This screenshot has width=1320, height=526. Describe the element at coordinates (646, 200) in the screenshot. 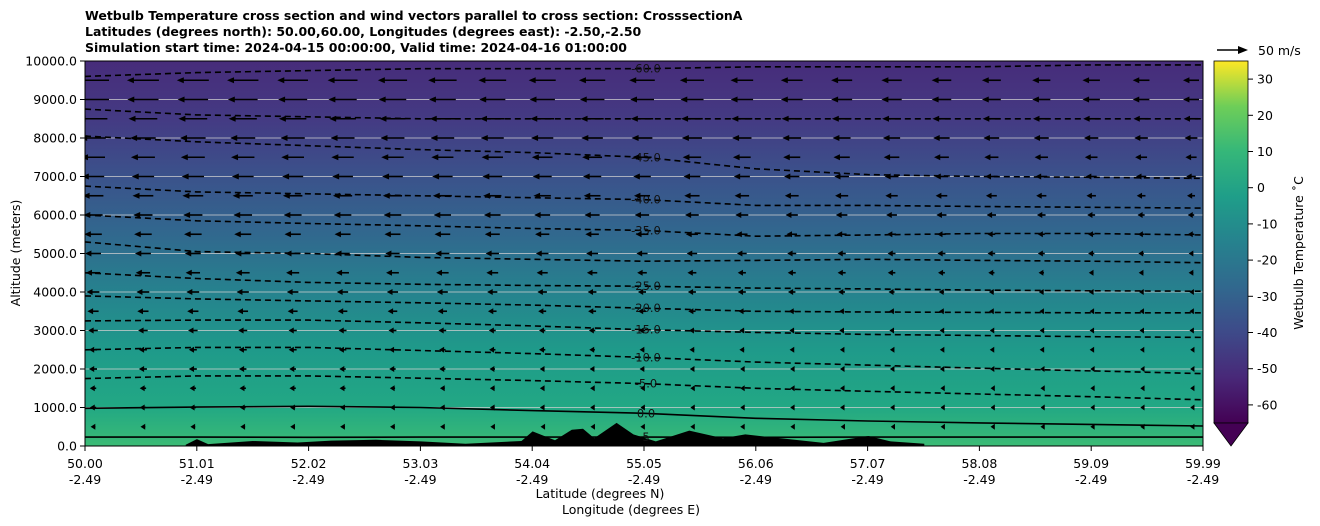

I see `contour-label: -40.0` at that location.